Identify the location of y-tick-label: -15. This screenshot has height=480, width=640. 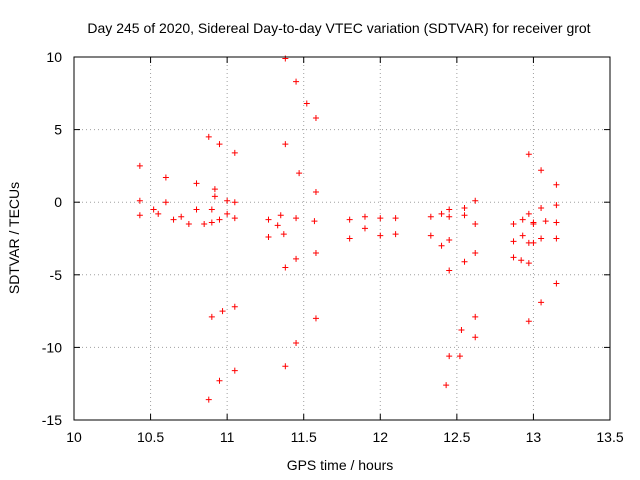
(52, 420).